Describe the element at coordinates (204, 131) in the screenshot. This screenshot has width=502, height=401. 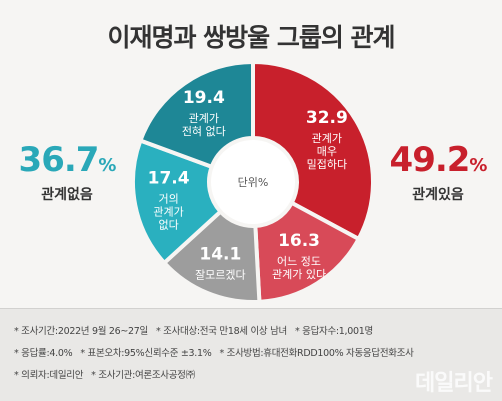
I see `slice-category-label: 전혀 없다` at that location.